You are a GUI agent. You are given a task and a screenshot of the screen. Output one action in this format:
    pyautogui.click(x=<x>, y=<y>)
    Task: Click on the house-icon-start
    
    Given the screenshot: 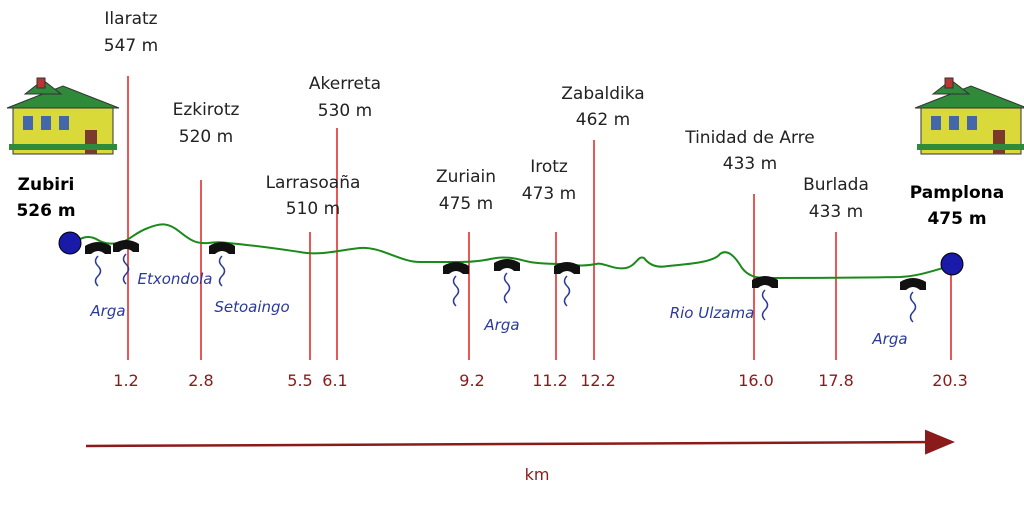 What is the action you would take?
    pyautogui.click(x=63, y=116)
    